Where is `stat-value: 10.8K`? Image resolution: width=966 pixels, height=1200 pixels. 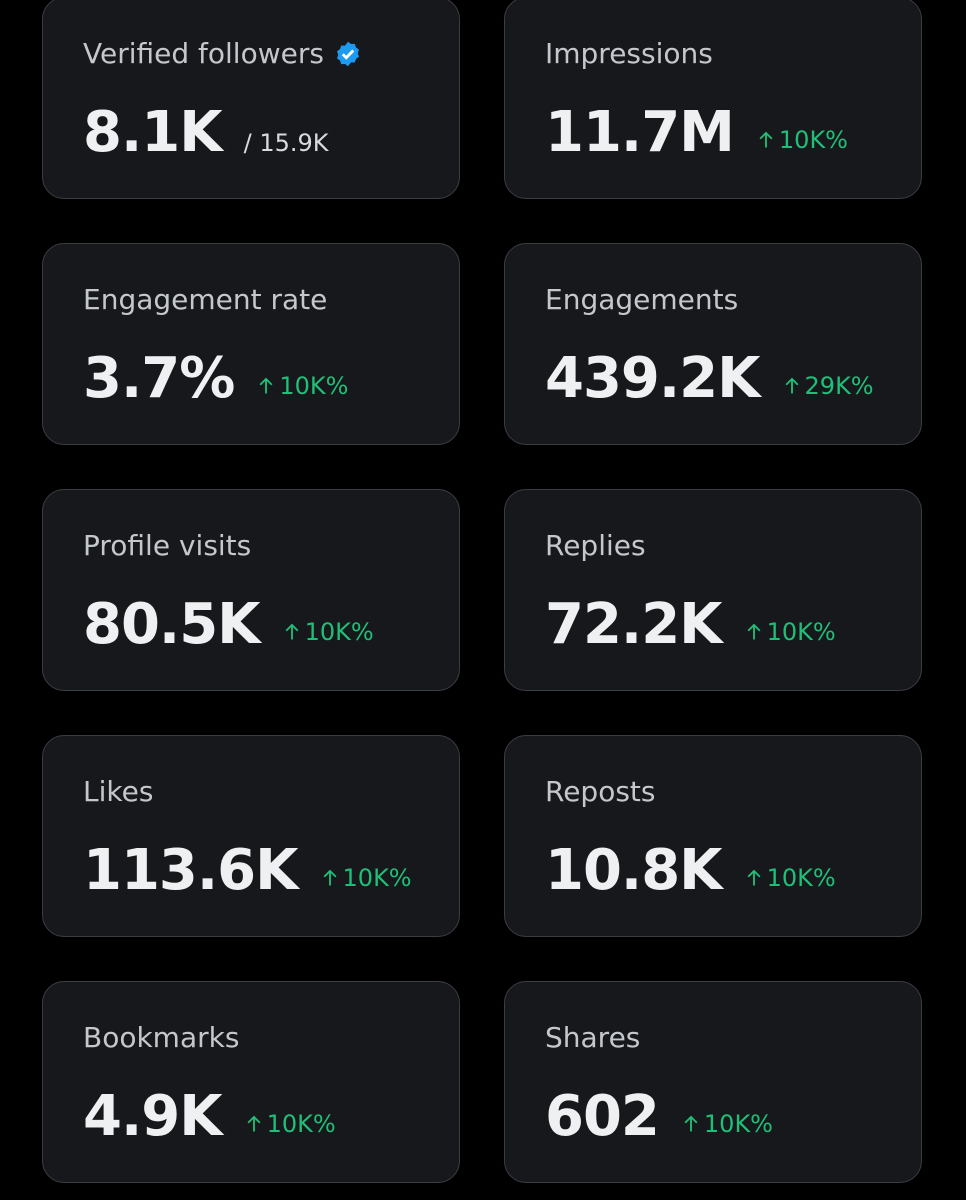
stat-value: 10.8K is located at coordinates (634, 870).